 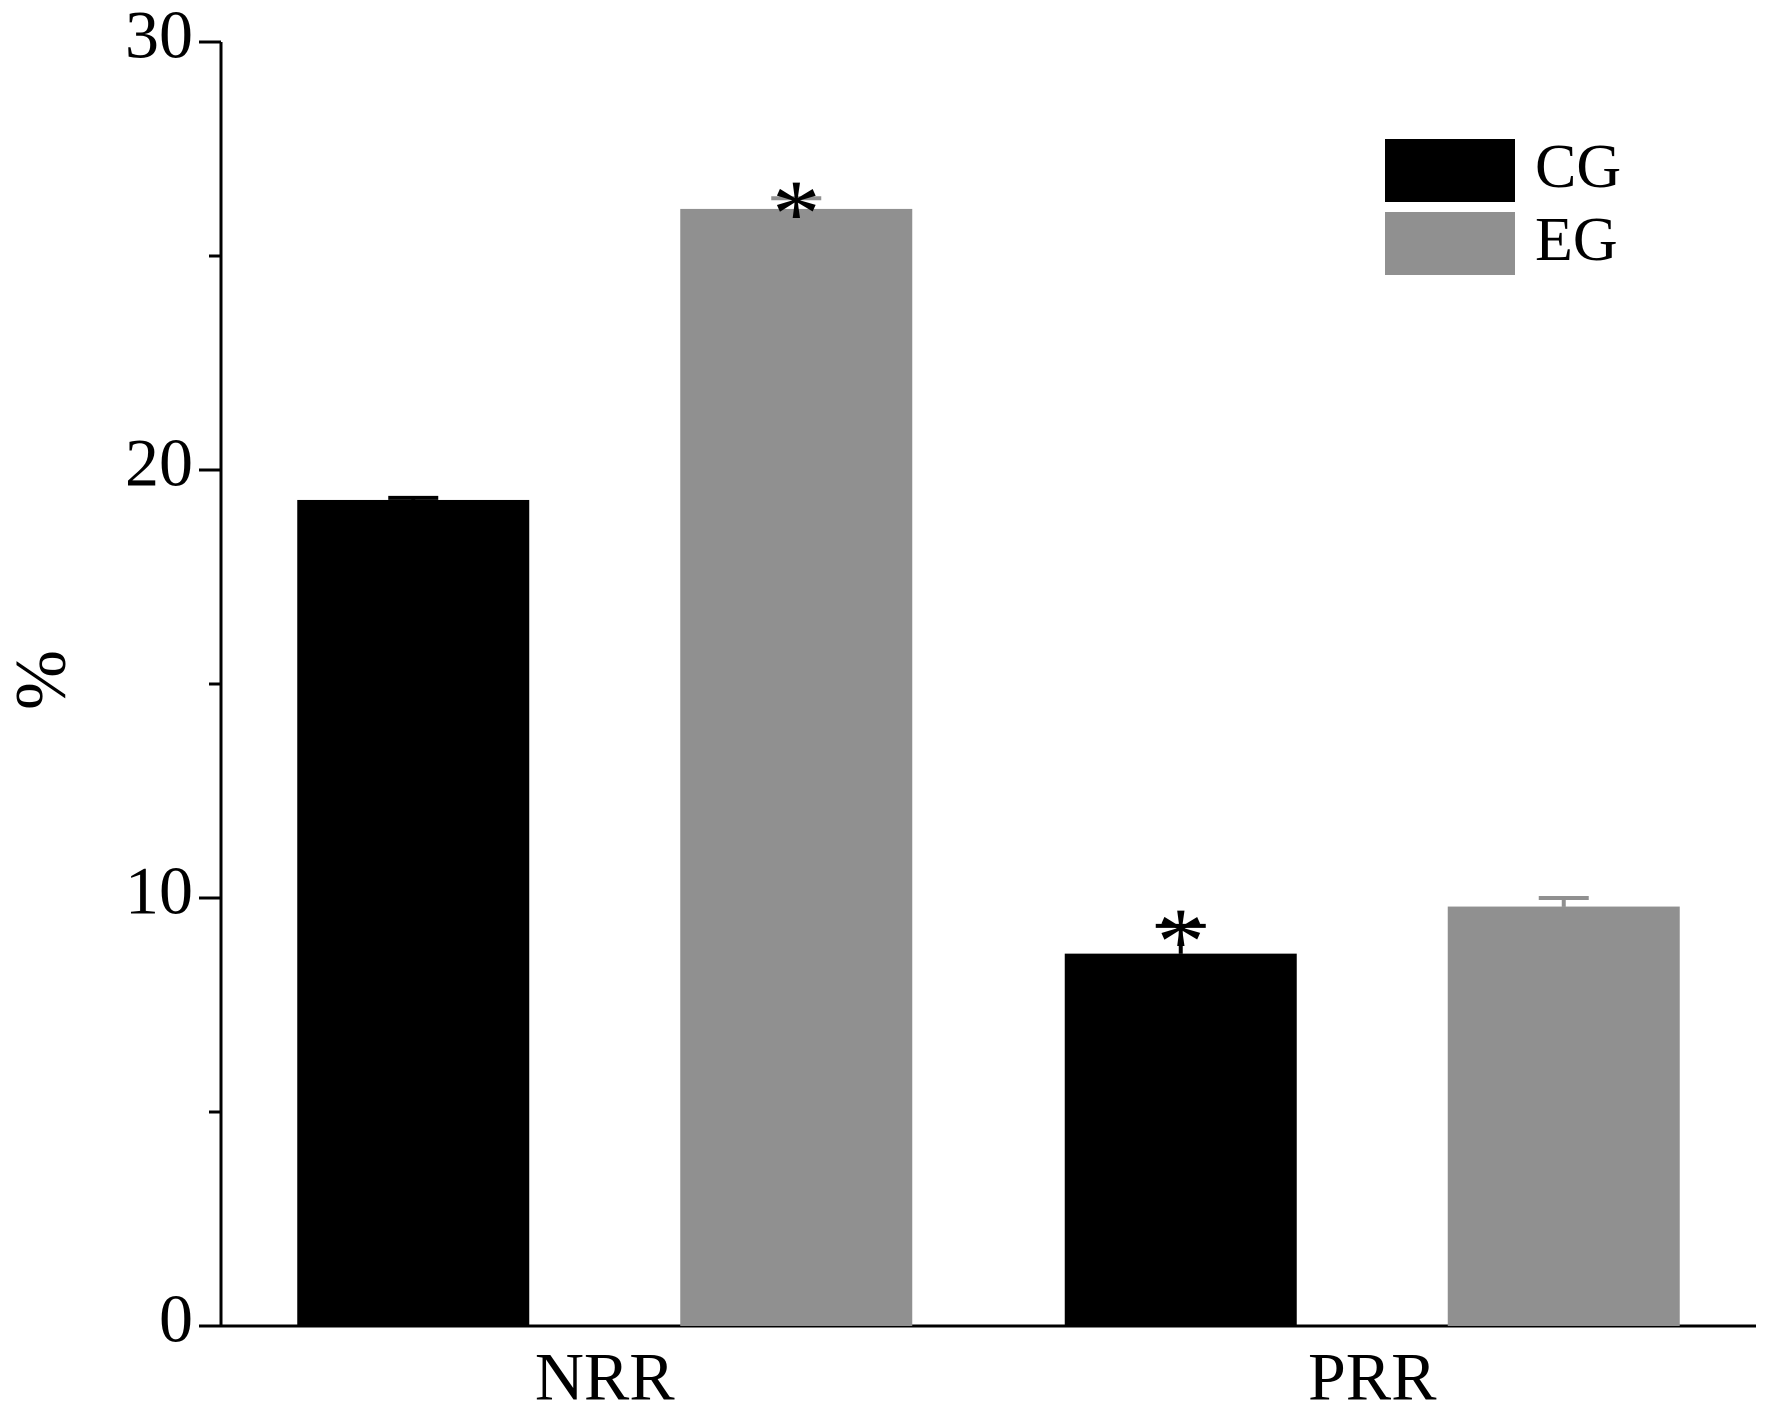 What do you see at coordinates (159, 463) in the screenshot?
I see `y-tick-label: 20` at bounding box center [159, 463].